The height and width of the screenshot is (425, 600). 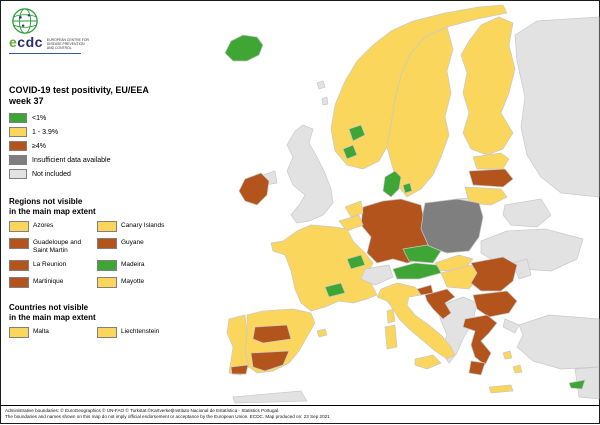 I want to click on legend-item: ≥4%, so click(x=59, y=146).